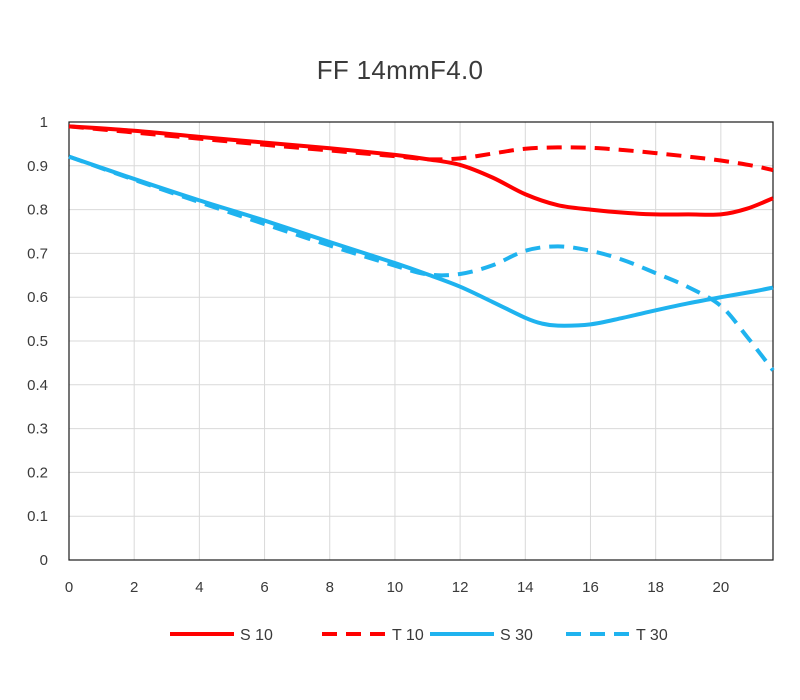  What do you see at coordinates (37, 429) in the screenshot?
I see `y-tick-label: 0.3` at bounding box center [37, 429].